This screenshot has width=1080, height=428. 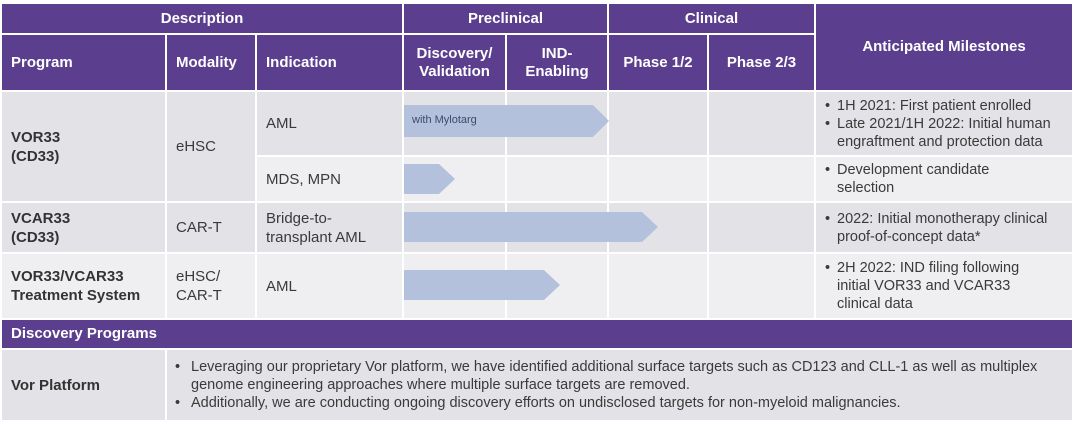 I want to click on vor33-aml-stage-phase23, so click(x=761, y=123).